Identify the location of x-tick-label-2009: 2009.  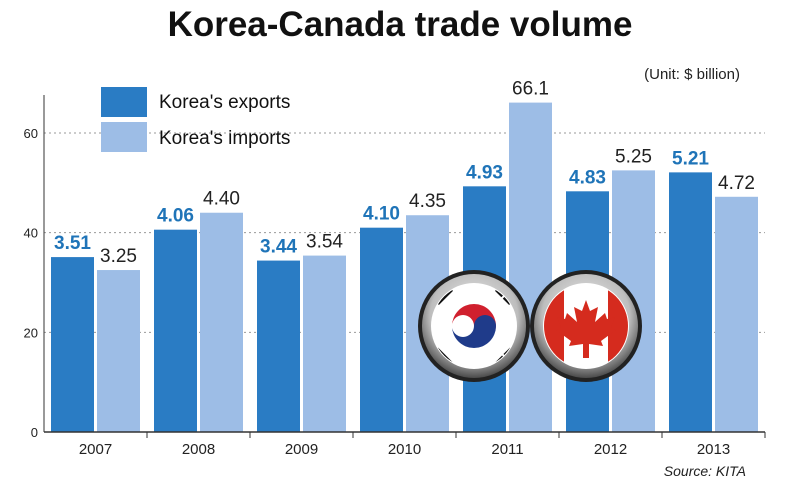
(301, 449).